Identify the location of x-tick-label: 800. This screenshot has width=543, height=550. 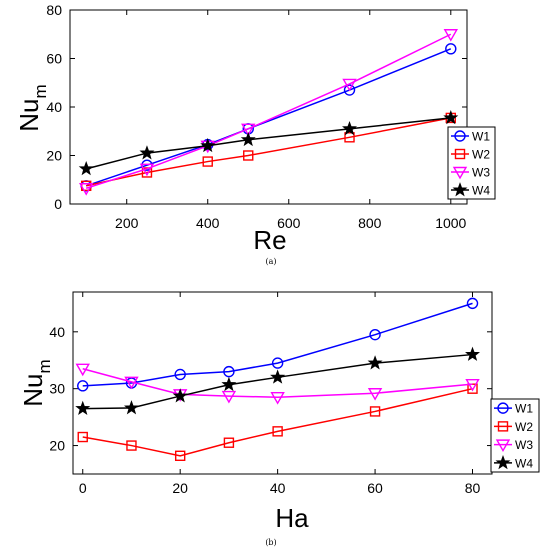
(370, 223).